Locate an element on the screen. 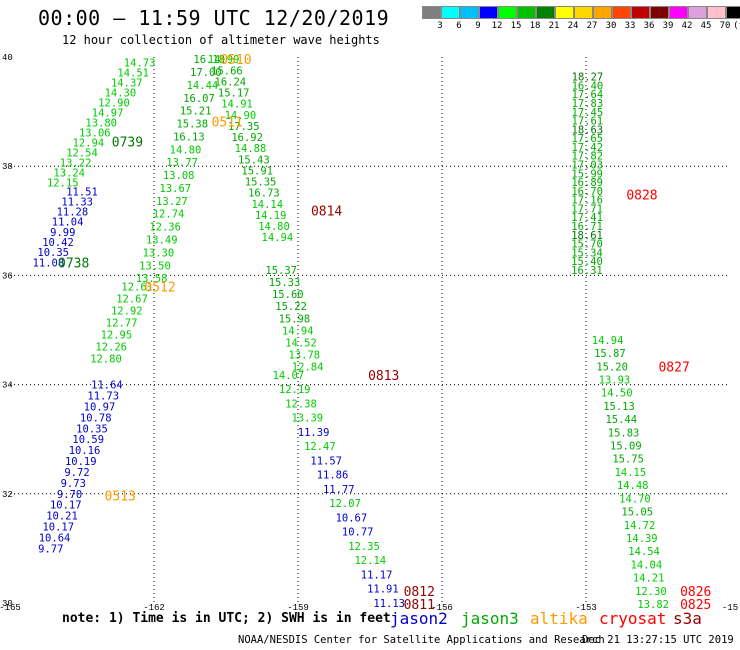  swh-value: 17.71 is located at coordinates (587, 209).